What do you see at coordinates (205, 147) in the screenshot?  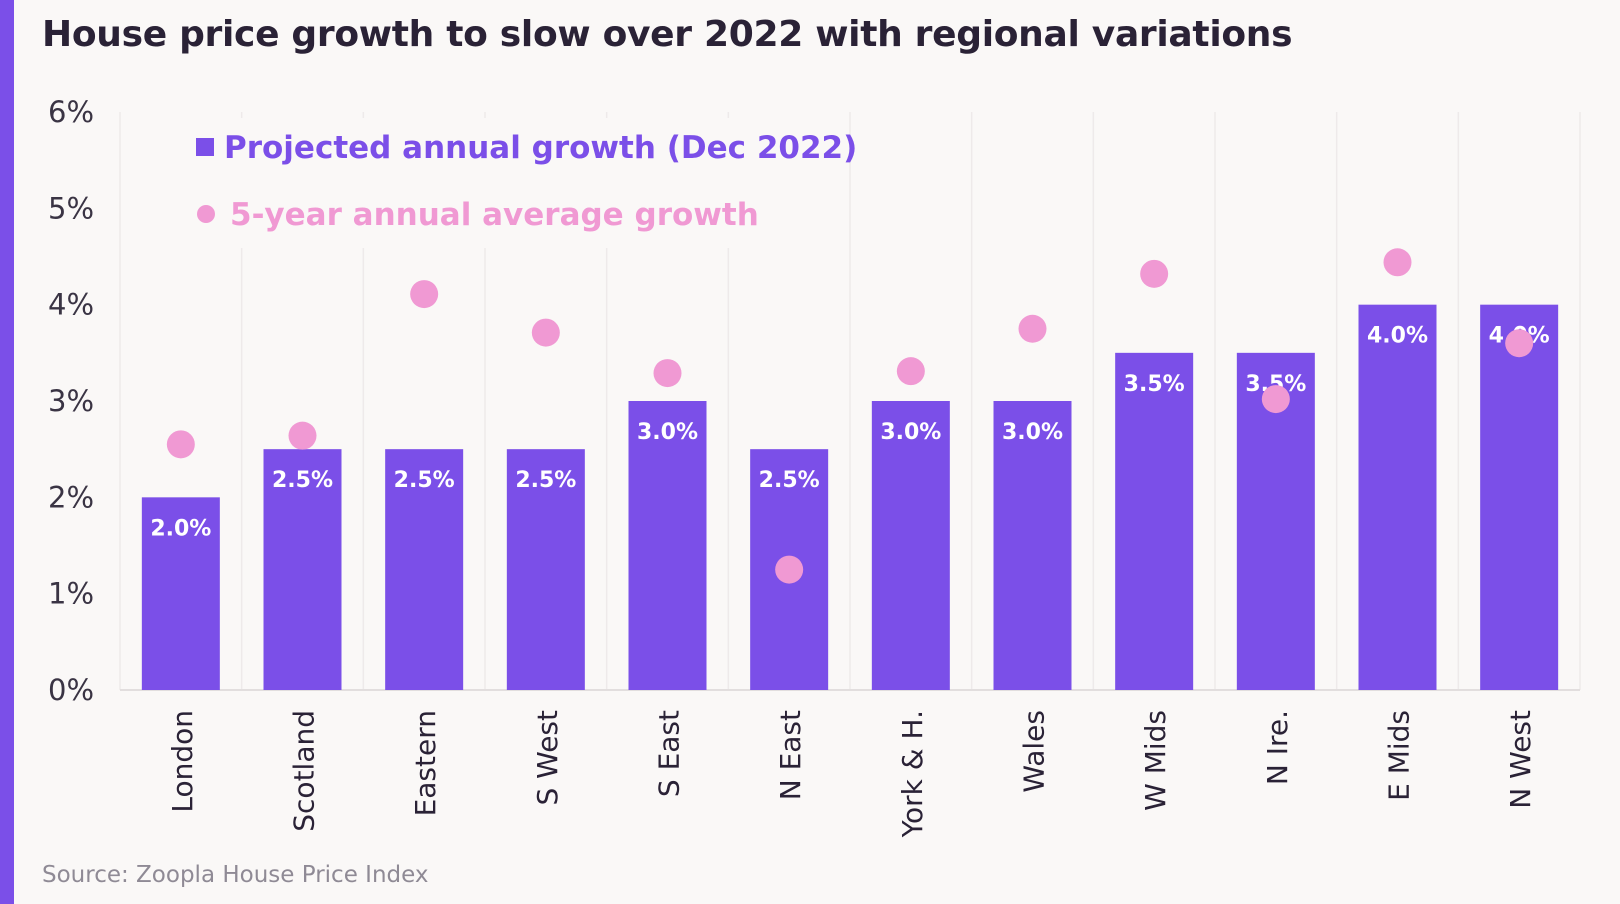 I see `legend-bar-swatch` at bounding box center [205, 147].